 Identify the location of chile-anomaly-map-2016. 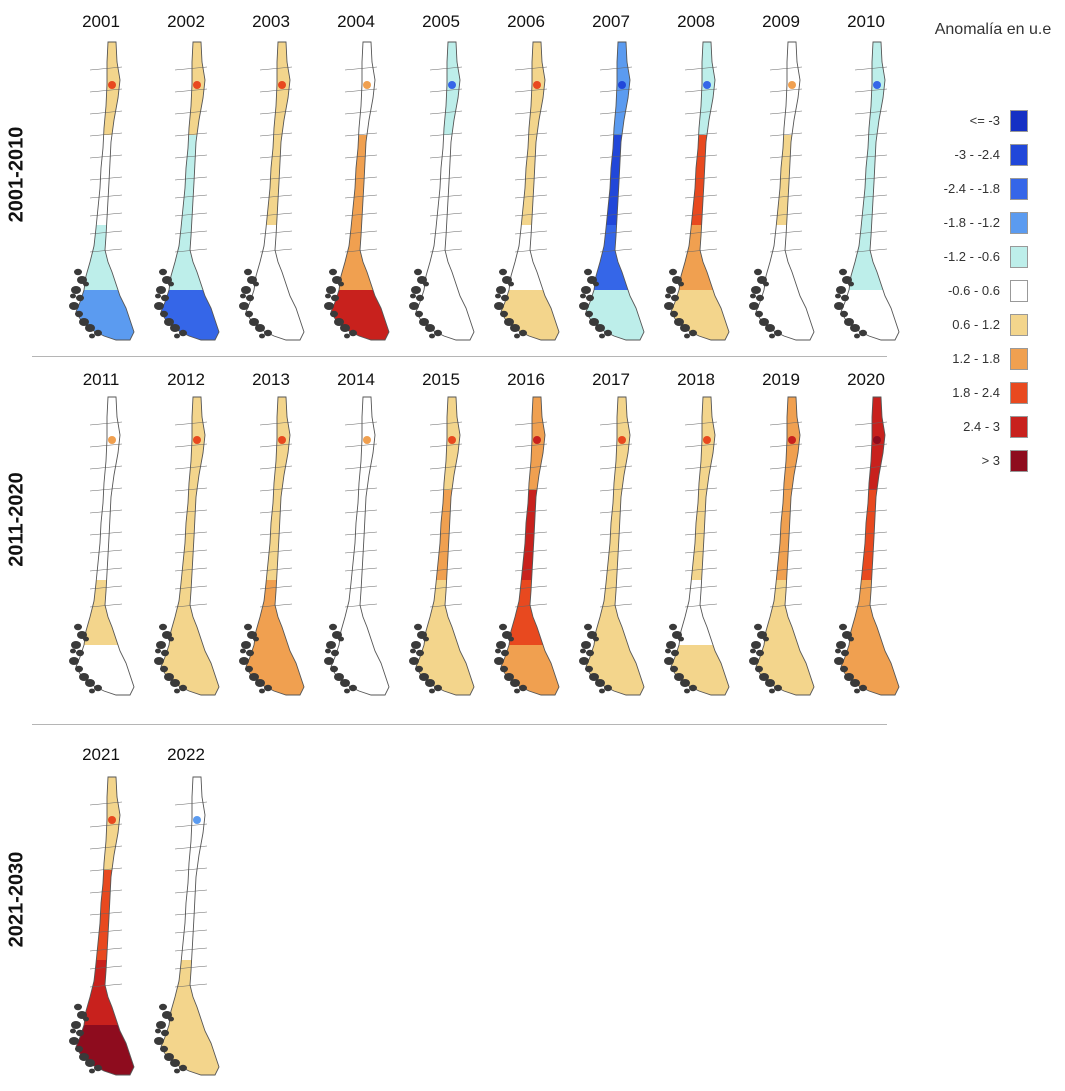
(527, 546).